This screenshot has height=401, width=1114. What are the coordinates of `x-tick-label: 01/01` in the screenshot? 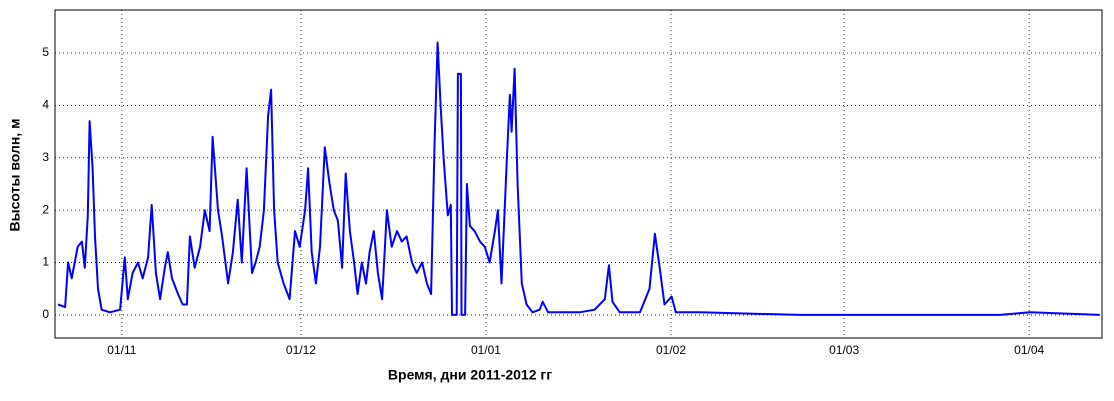 It's located at (486, 350).